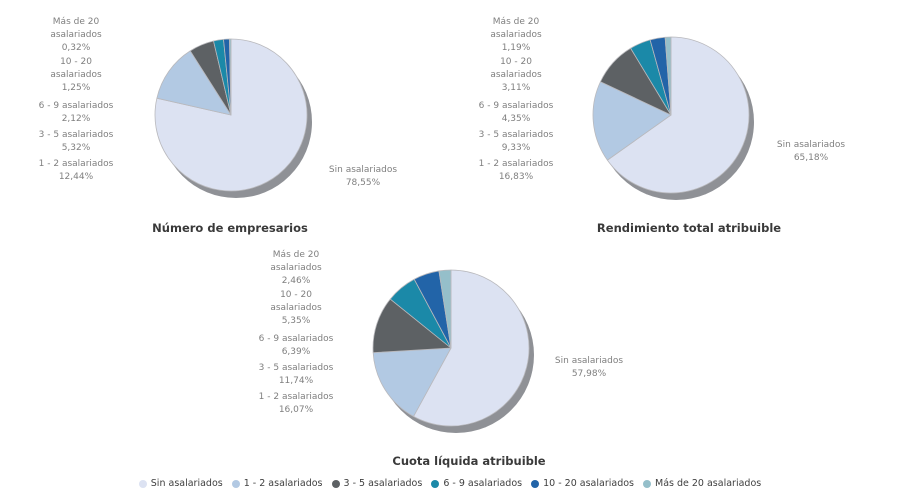 This screenshot has height=500, width=900. What do you see at coordinates (811, 158) in the screenshot?
I see `callout-line: 65,18%` at bounding box center [811, 158].